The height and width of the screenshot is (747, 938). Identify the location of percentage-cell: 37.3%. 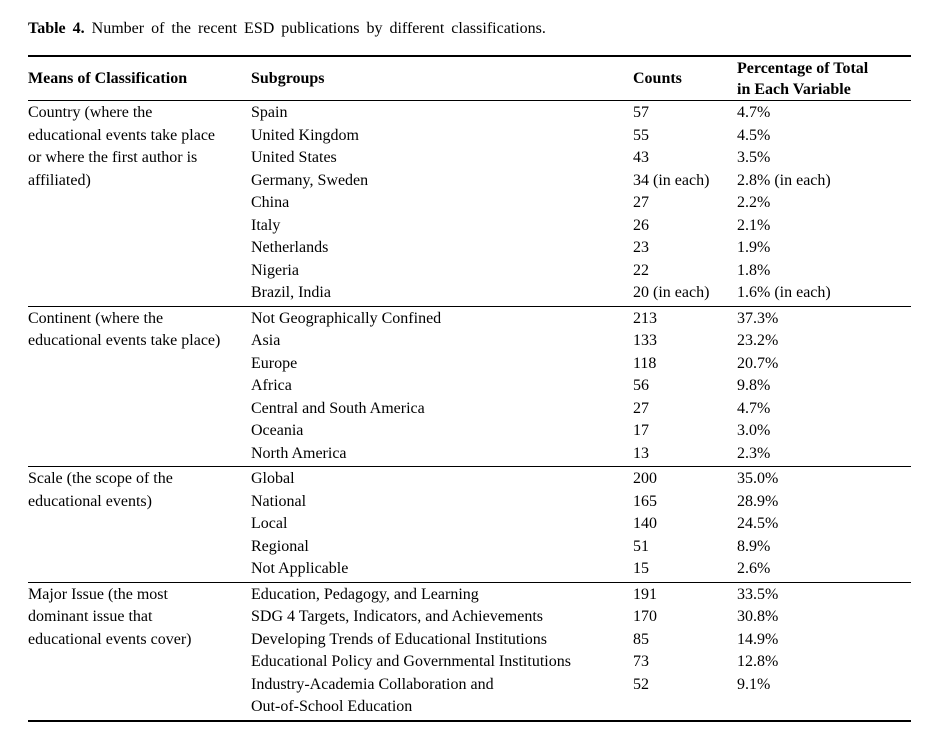
(758, 318).